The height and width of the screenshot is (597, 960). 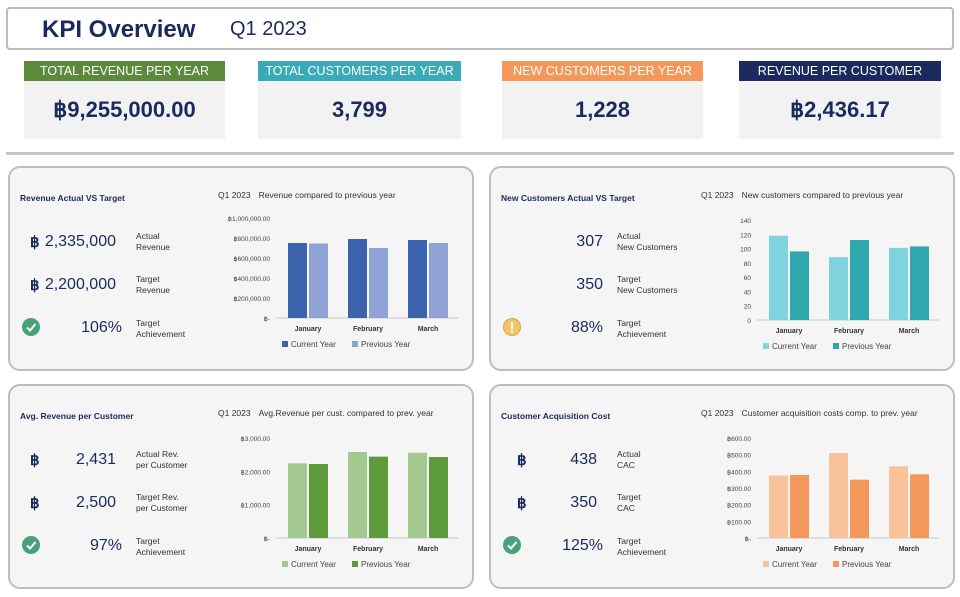 I want to click on achievement-value: 106%, so click(x=101, y=327).